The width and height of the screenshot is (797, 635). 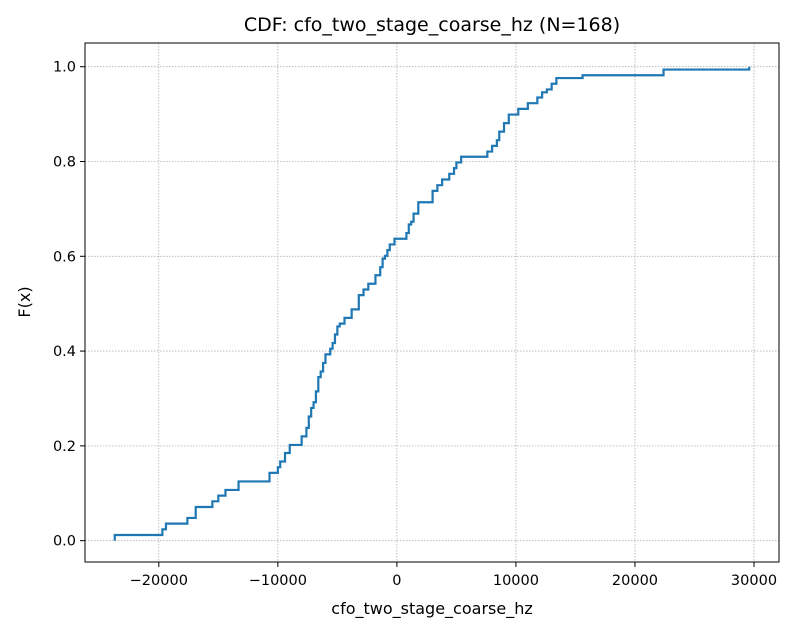 I want to click on x-tick-label: −20000, so click(x=159, y=581).